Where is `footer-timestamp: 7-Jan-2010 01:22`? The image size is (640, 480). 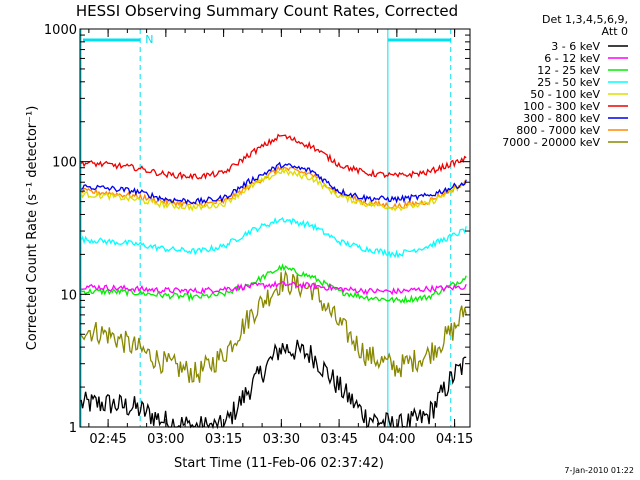
footer-timestamp: 7-Jan-2010 01:22 is located at coordinates (599, 470).